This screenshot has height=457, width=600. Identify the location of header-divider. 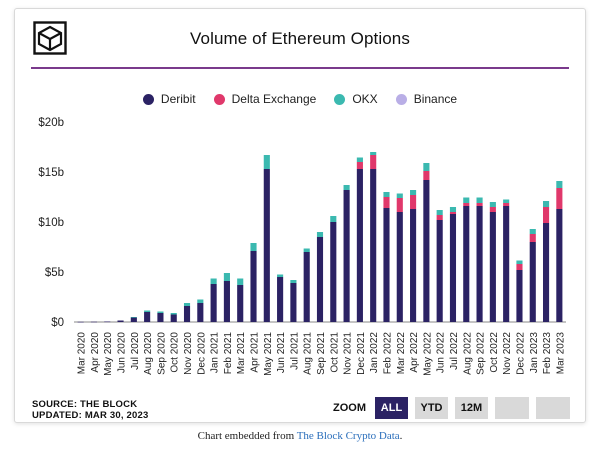
(300, 68).